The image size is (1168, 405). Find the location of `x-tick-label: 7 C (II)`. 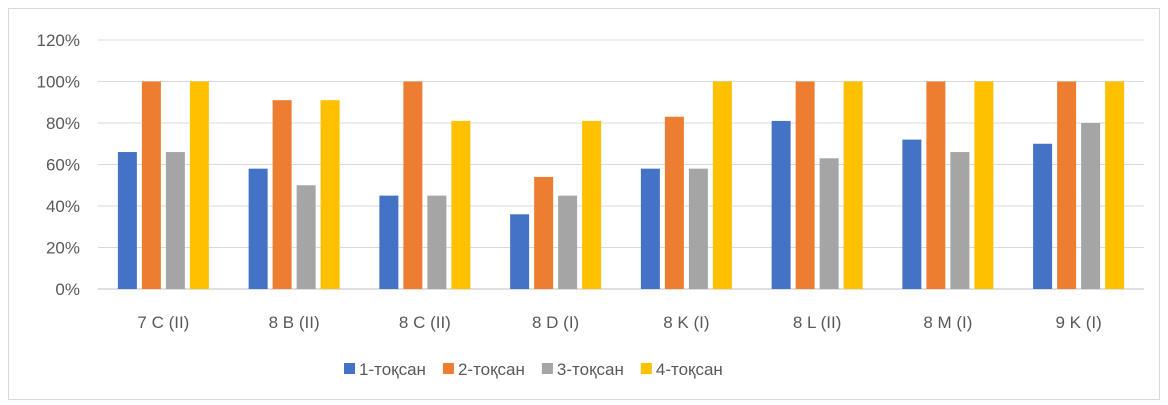

x-tick-label: 7 C (II) is located at coordinates (163, 322).